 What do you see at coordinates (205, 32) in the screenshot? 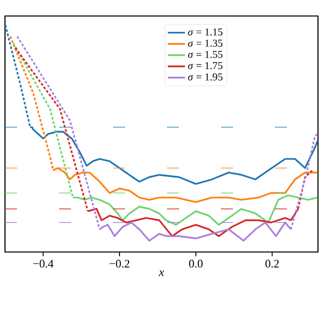
I see `legend-label: σ = 1.15` at bounding box center [205, 32].